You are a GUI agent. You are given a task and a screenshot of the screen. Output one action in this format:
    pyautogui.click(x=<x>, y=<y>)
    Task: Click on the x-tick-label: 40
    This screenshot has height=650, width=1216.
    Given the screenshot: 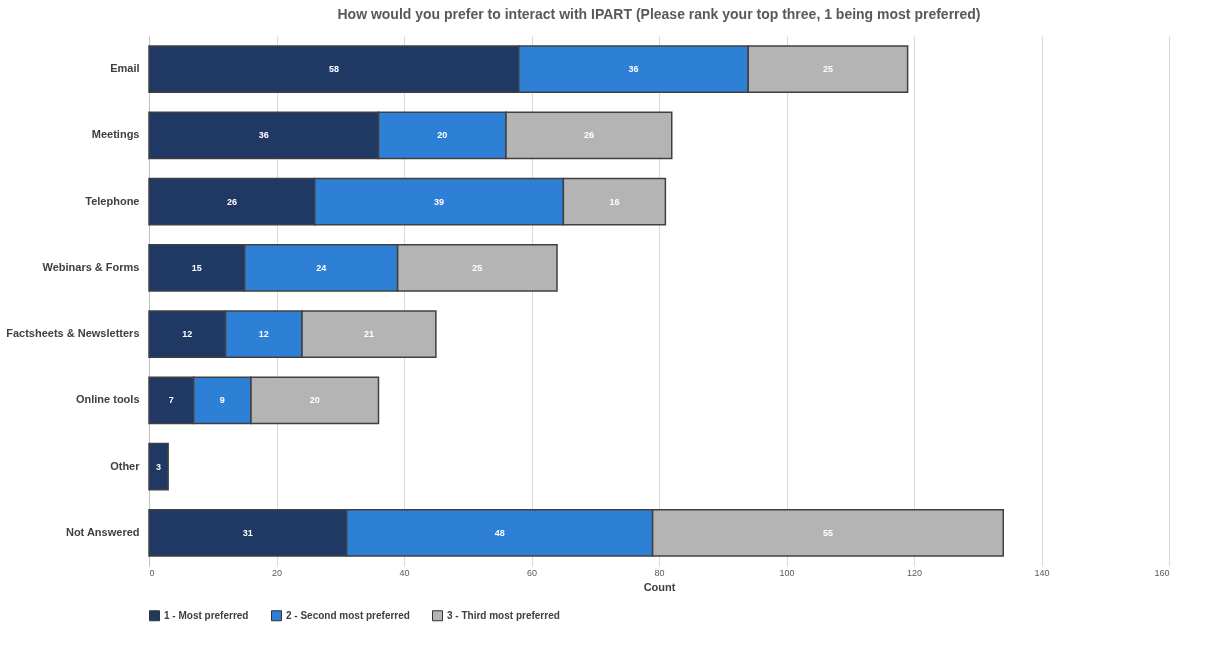 What is the action you would take?
    pyautogui.click(x=404, y=572)
    